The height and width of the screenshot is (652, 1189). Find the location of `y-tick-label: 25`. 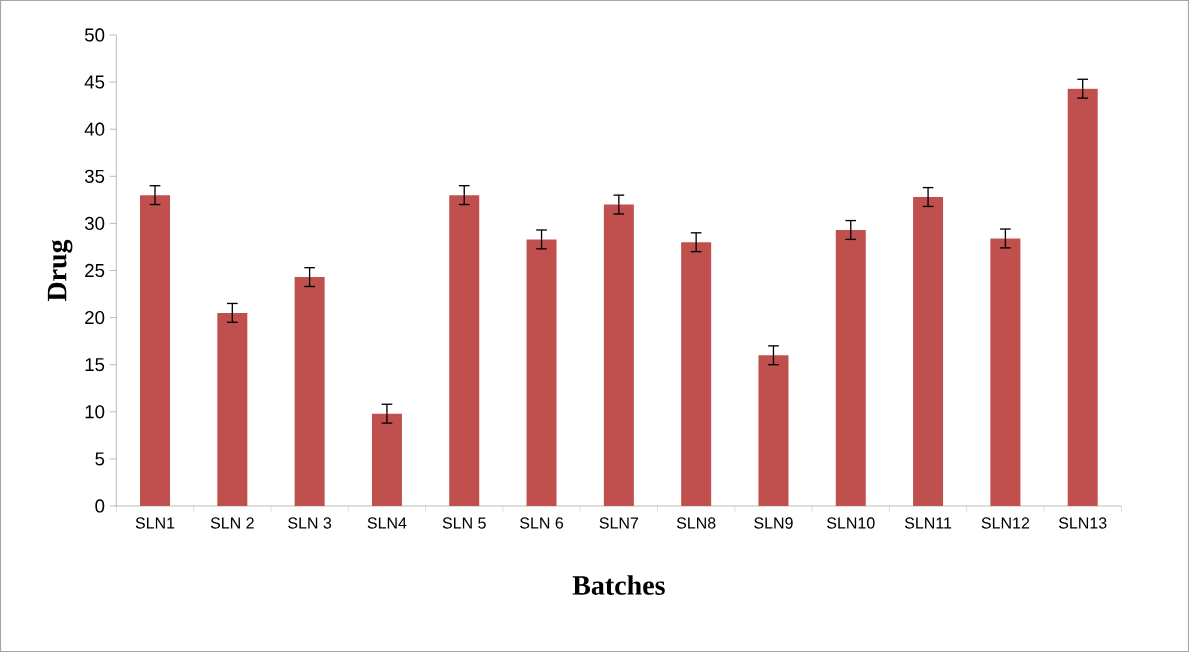

y-tick-label: 25 is located at coordinates (95, 270).